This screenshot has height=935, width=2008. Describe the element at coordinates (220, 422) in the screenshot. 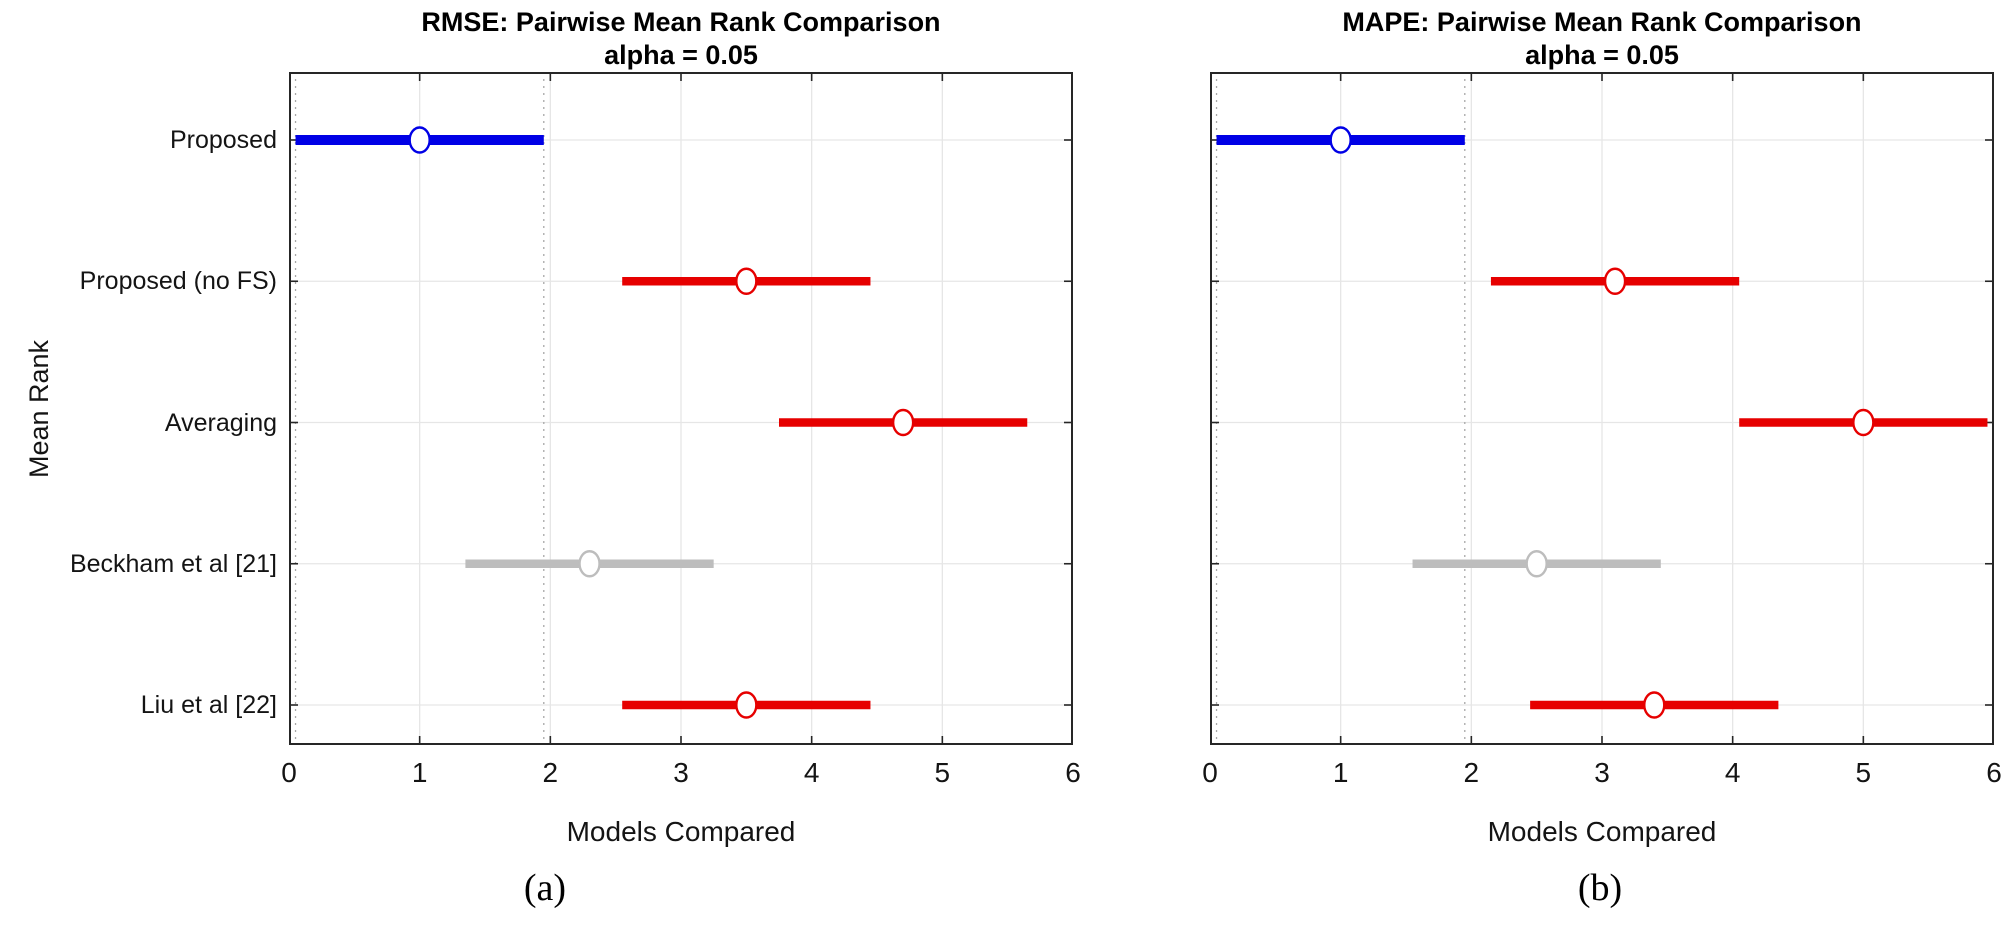

I see `y-category-label: Averaging` at that location.